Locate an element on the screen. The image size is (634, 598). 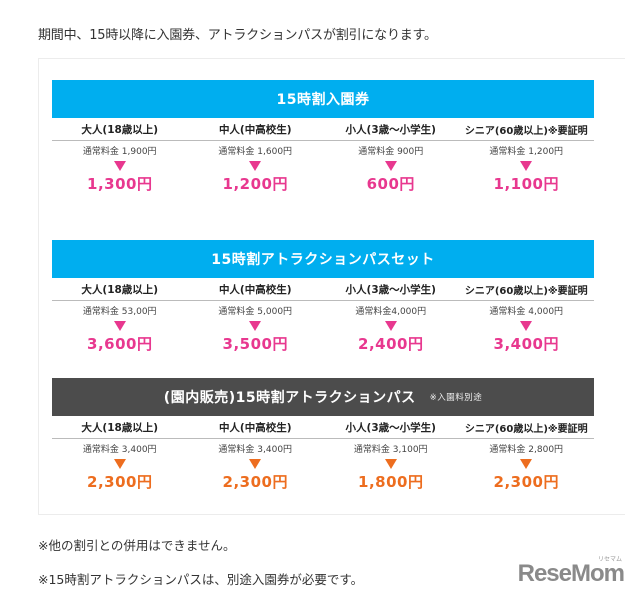
sale-price: 3,600円 is located at coordinates (120, 344).